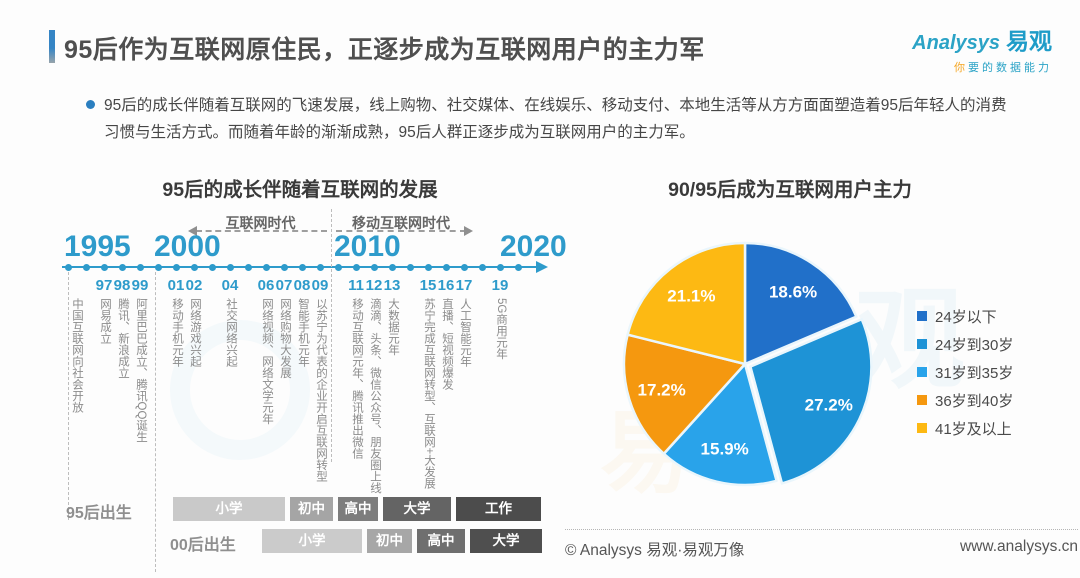 Image resolution: width=1080 pixels, height=578 pixels. I want to click on logo-brand-en: Analysys, so click(956, 43).